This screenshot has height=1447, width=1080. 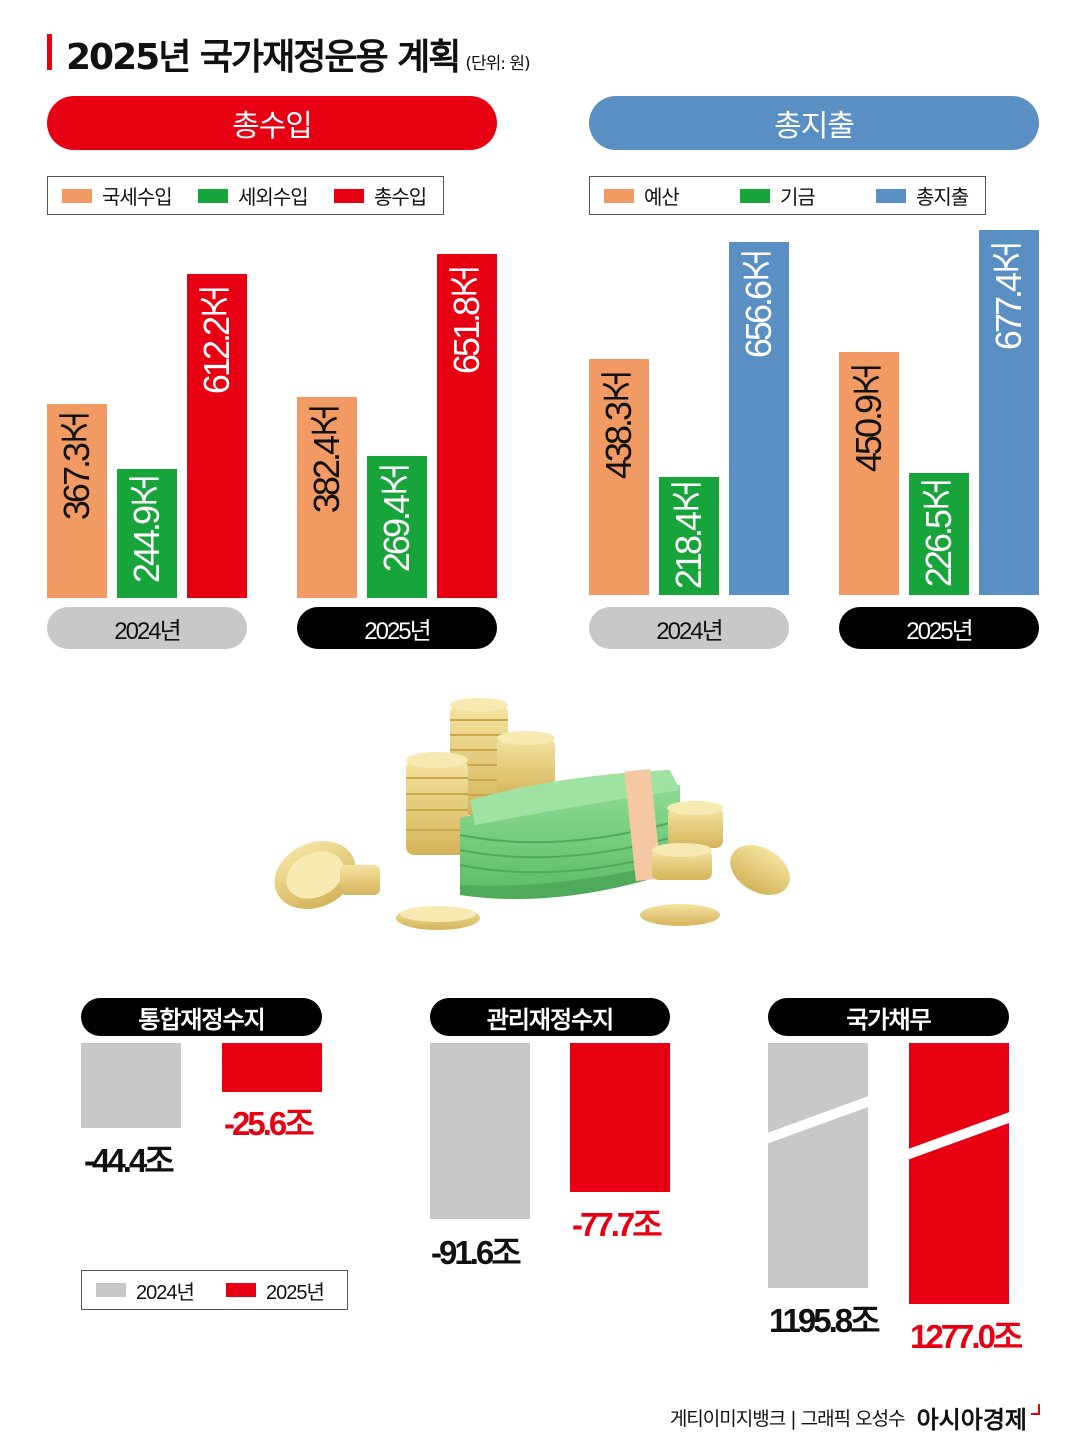 I want to click on bar-managed-2024, so click(x=480, y=1131).